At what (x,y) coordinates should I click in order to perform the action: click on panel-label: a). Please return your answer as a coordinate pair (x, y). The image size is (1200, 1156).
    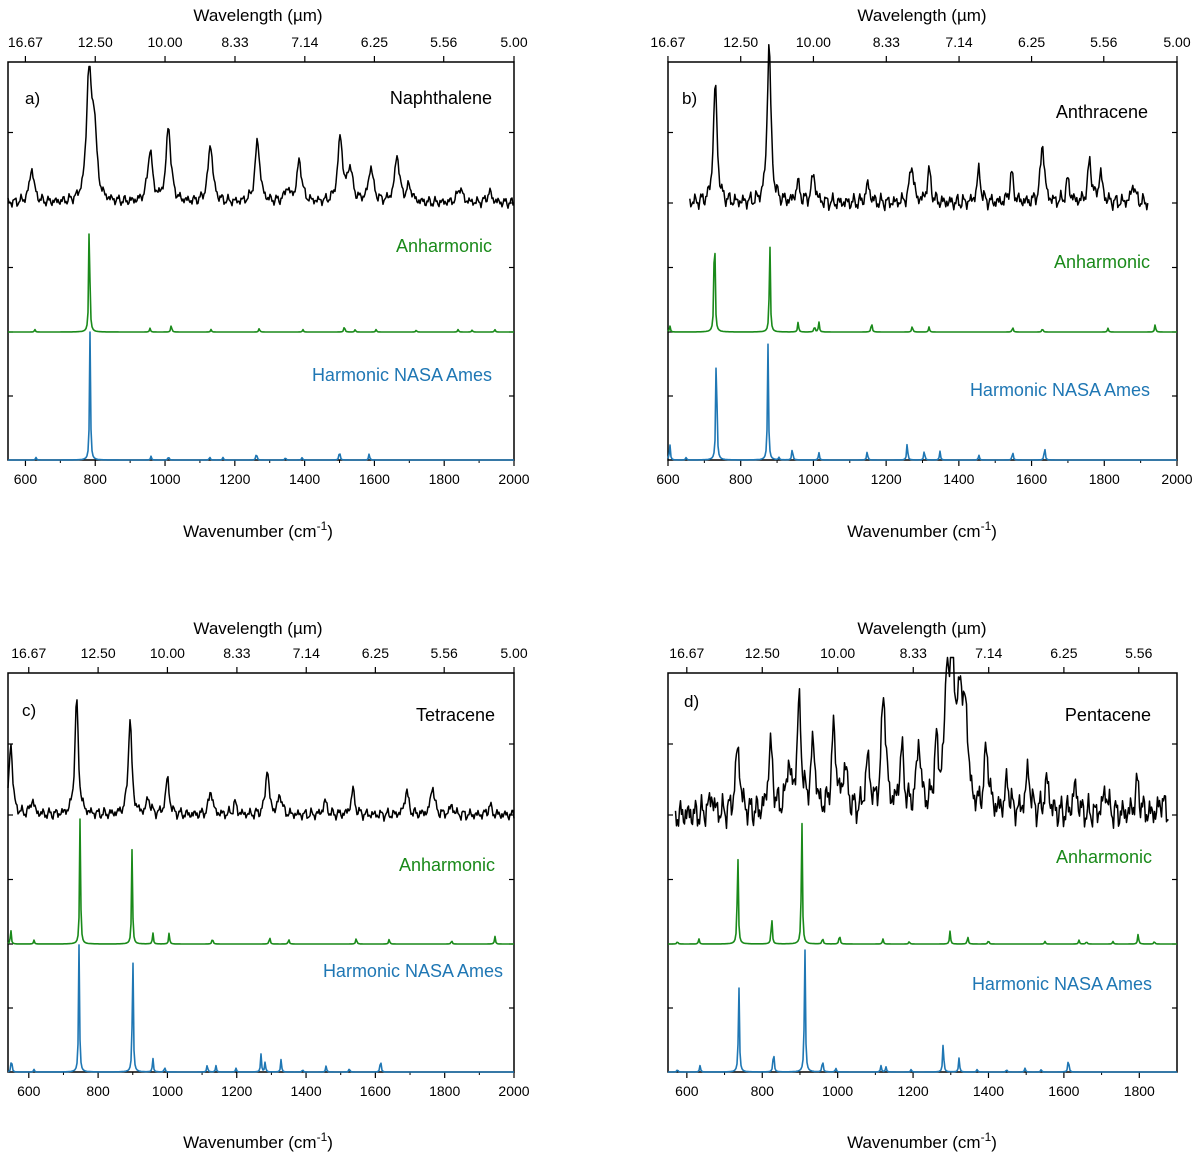
    Looking at the image, I should click on (32, 98).